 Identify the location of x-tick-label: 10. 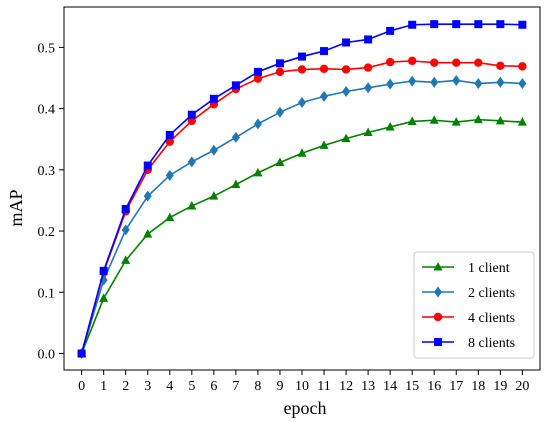
(302, 386).